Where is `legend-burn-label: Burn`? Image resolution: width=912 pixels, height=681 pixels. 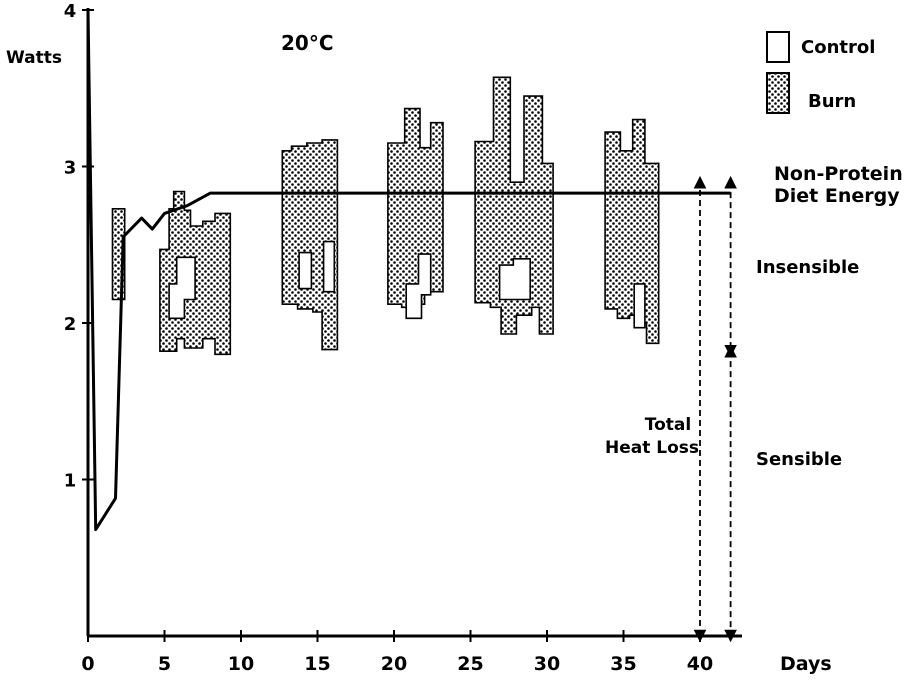
legend-burn-label: Burn is located at coordinates (832, 101).